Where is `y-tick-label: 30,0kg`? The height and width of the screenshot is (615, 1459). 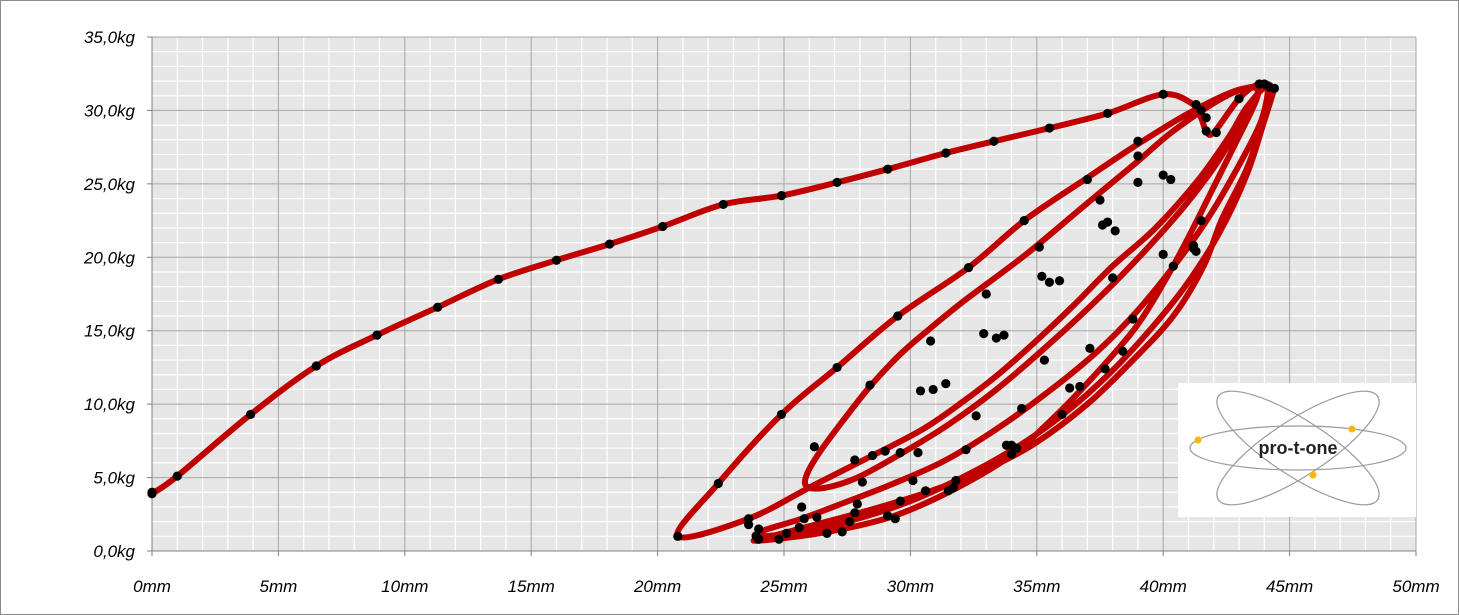
y-tick-label: 30,0kg is located at coordinates (110, 110).